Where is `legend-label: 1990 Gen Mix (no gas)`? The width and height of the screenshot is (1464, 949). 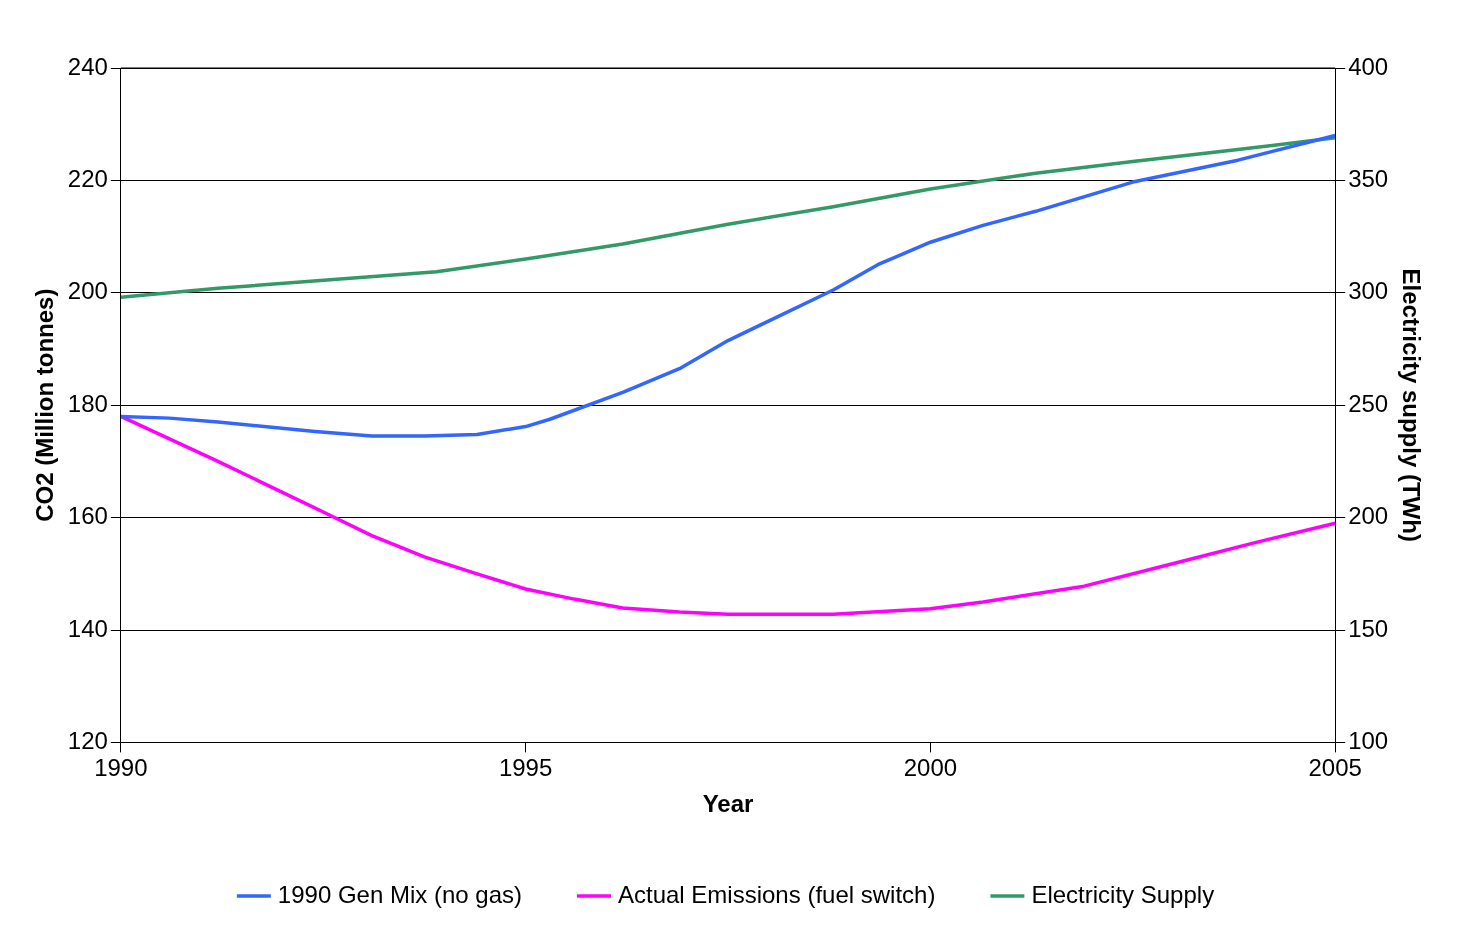
legend-label: 1990 Gen Mix (no gas) is located at coordinates (399, 894).